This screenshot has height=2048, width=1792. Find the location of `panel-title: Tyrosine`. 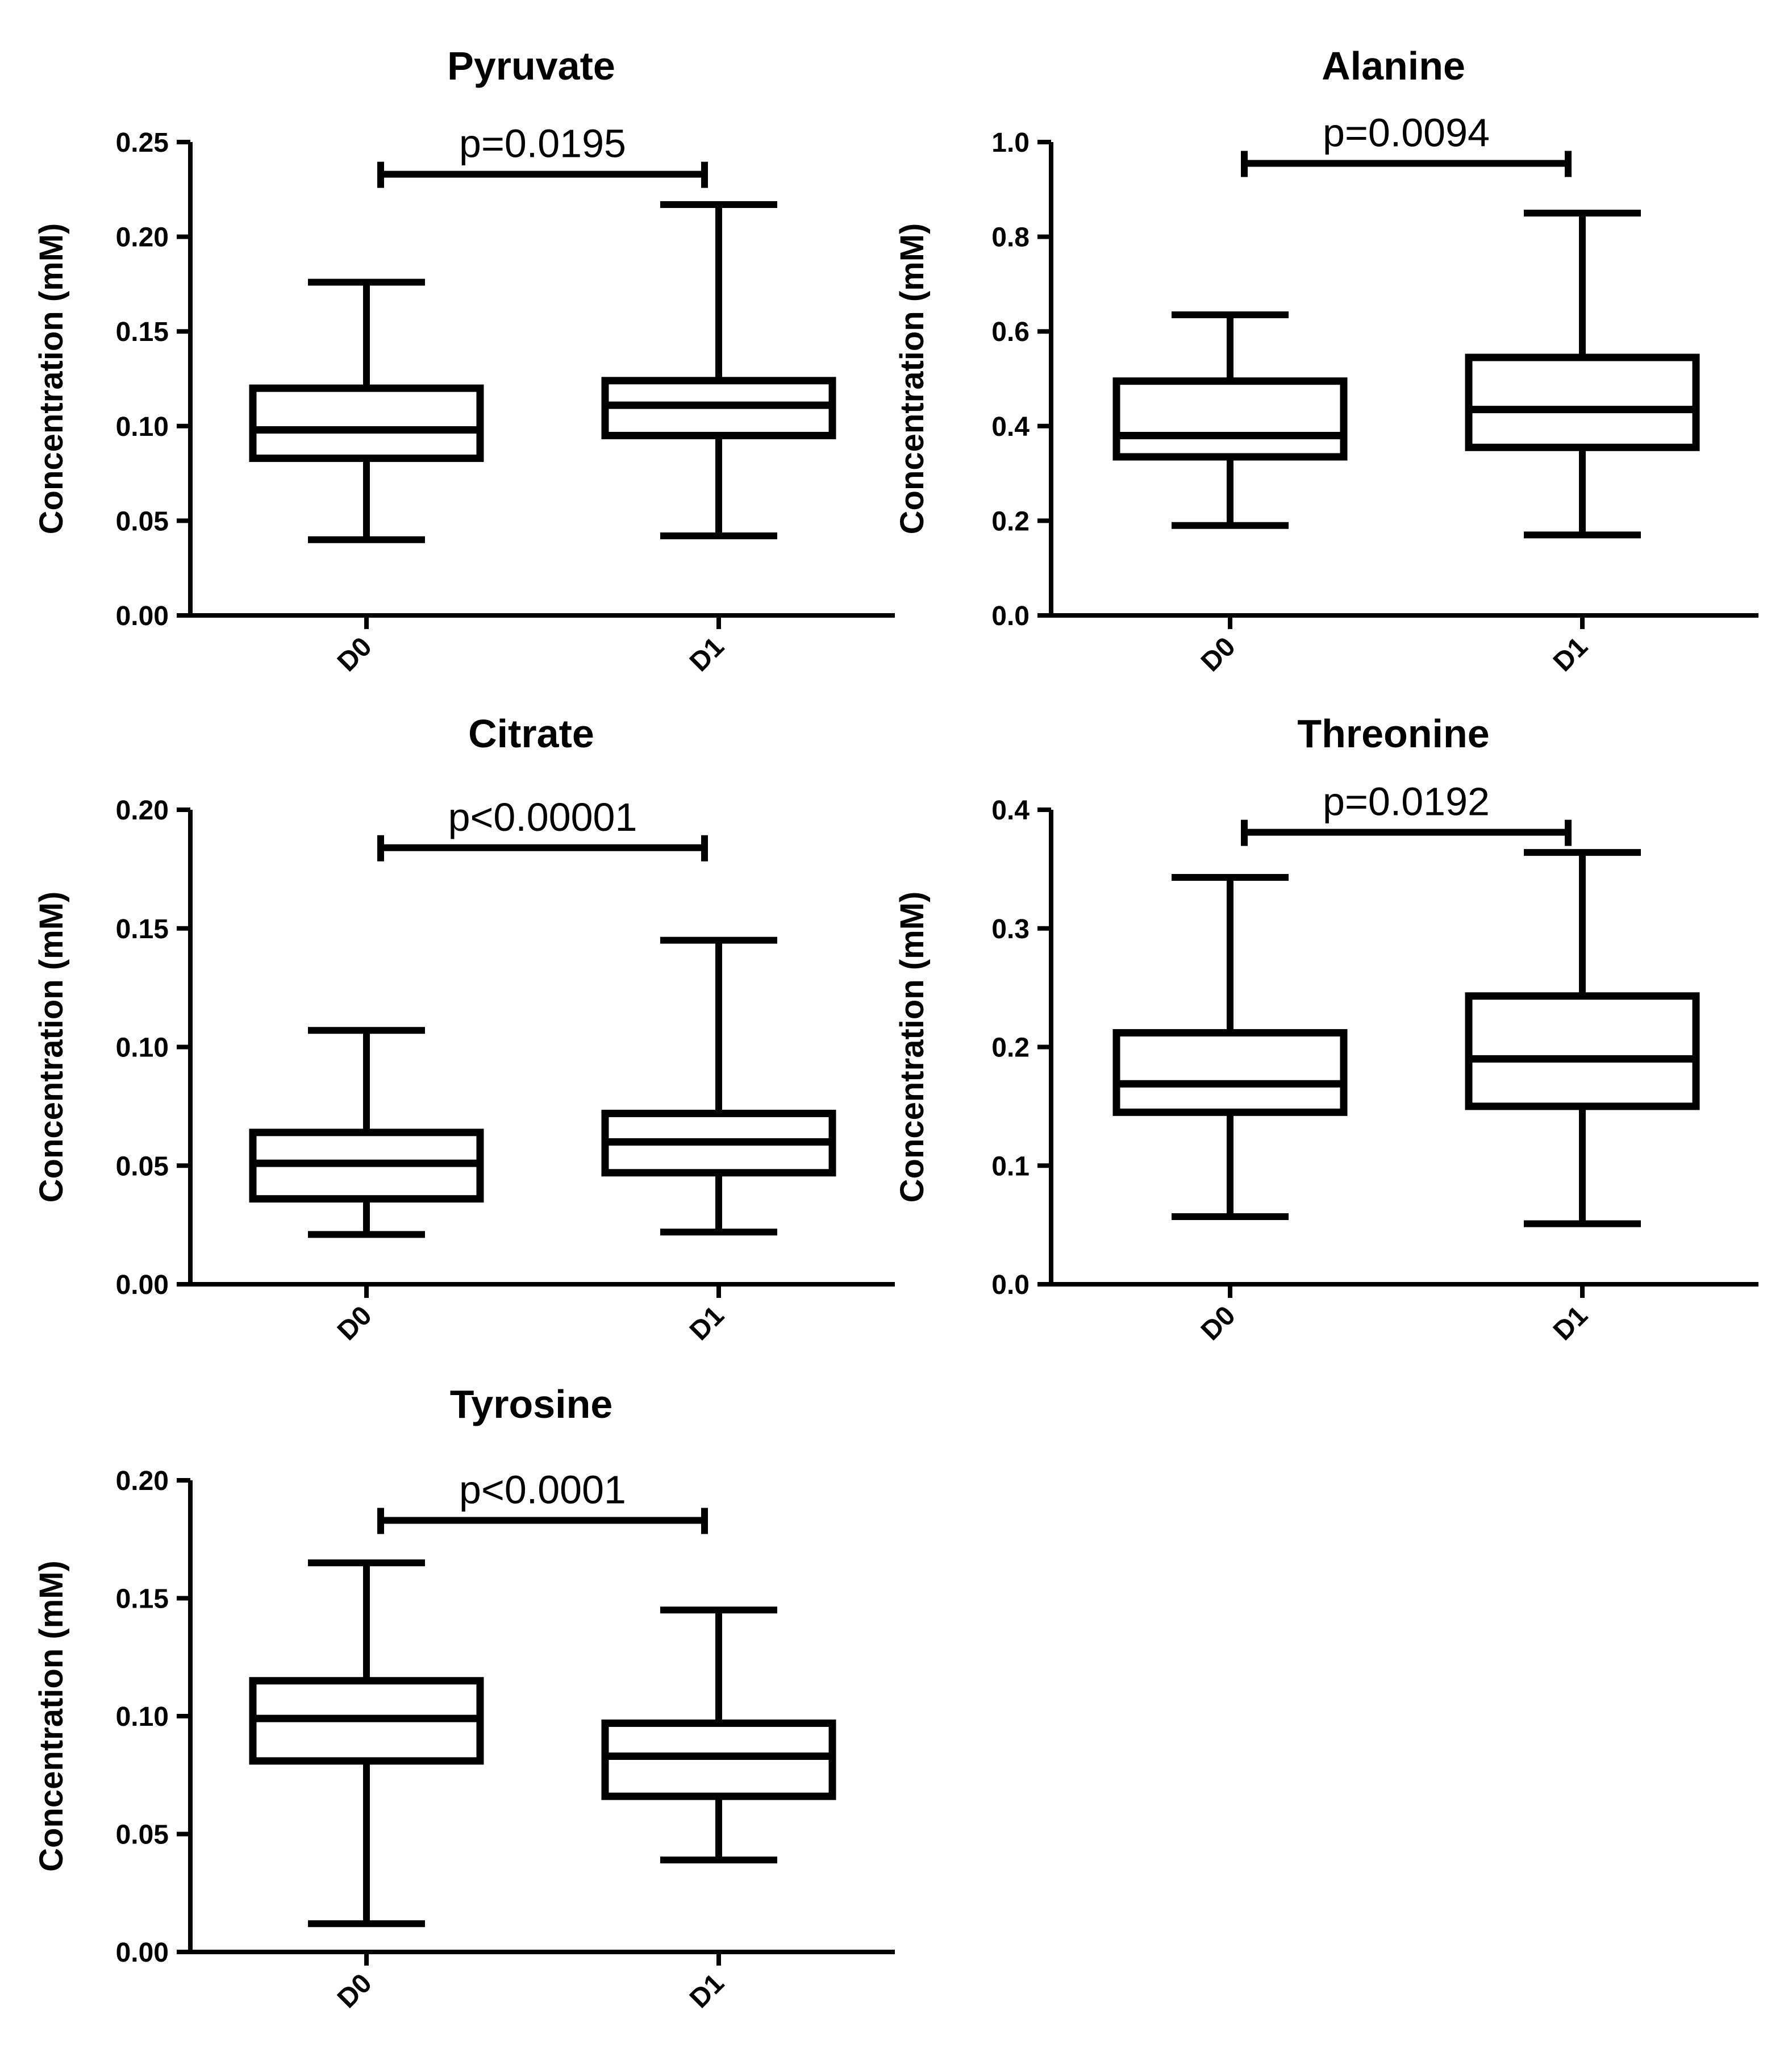

panel-title: Tyrosine is located at coordinates (531, 1404).